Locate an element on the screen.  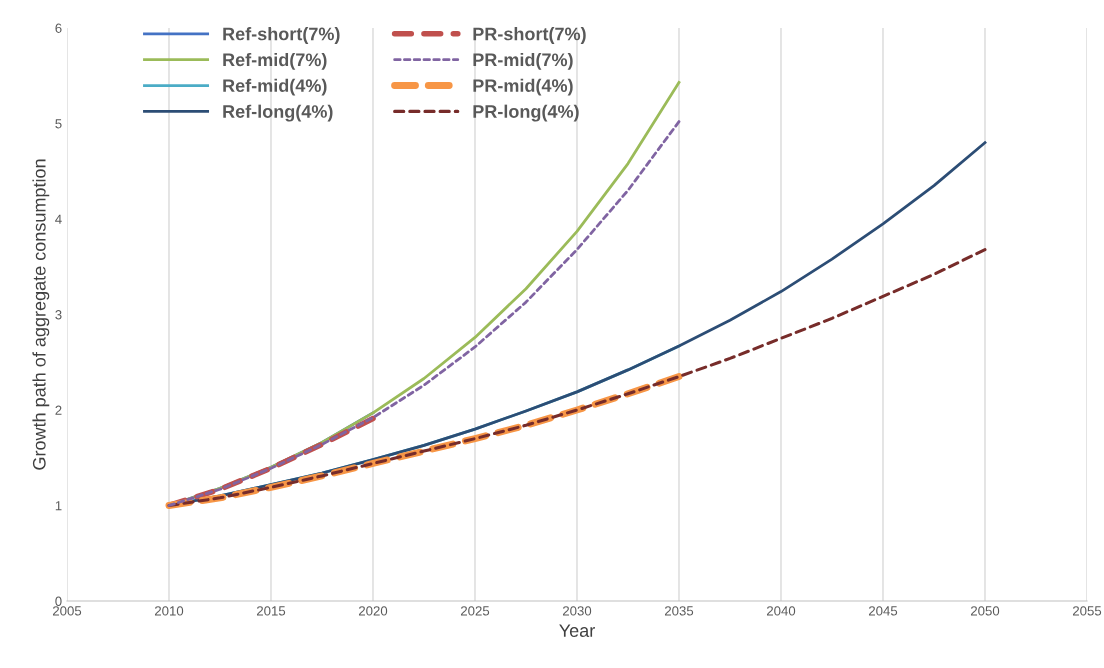
x-tick-label: 2055 is located at coordinates (1087, 611).